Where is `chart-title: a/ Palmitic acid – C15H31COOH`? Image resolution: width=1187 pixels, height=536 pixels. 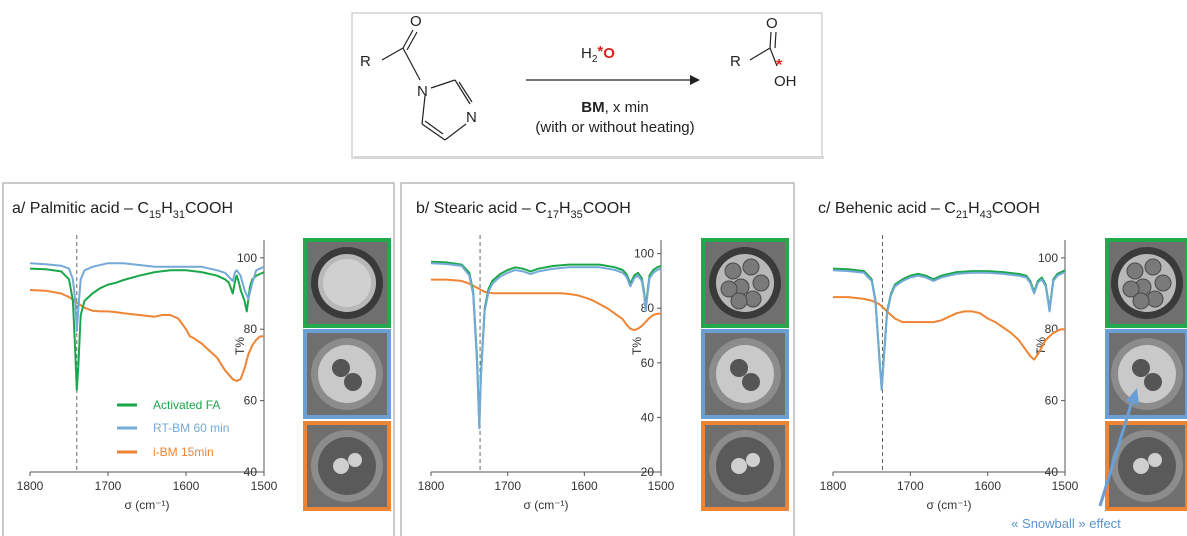
chart-title: a/ Palmitic acid – C15H31COOH is located at coordinates (122, 210).